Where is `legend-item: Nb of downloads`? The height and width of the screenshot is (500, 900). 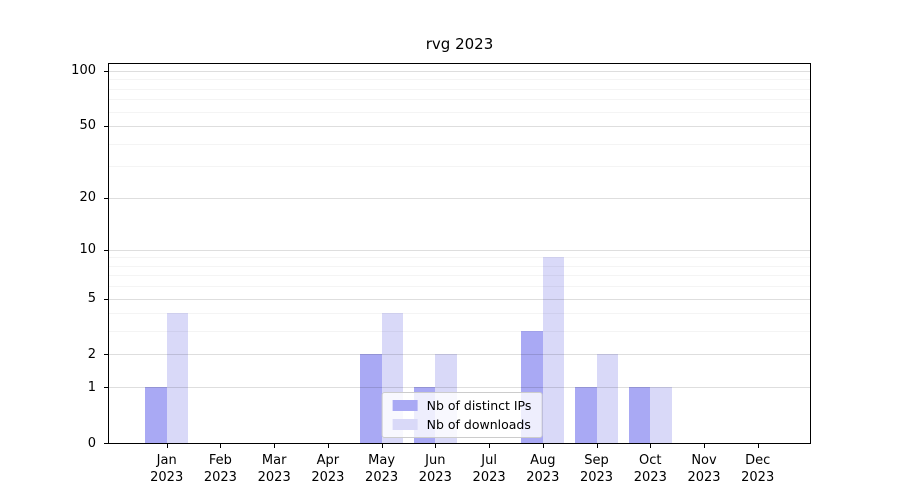
legend-item: Nb of downloads is located at coordinates (462, 424).